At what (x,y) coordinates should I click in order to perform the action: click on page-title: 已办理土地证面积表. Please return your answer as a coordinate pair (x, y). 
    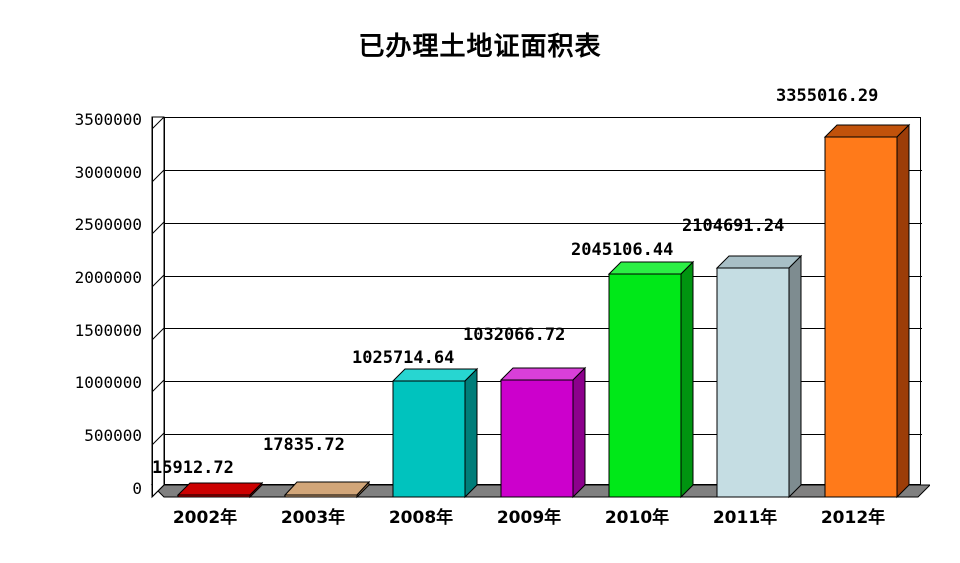
    Looking at the image, I should click on (480, 47).